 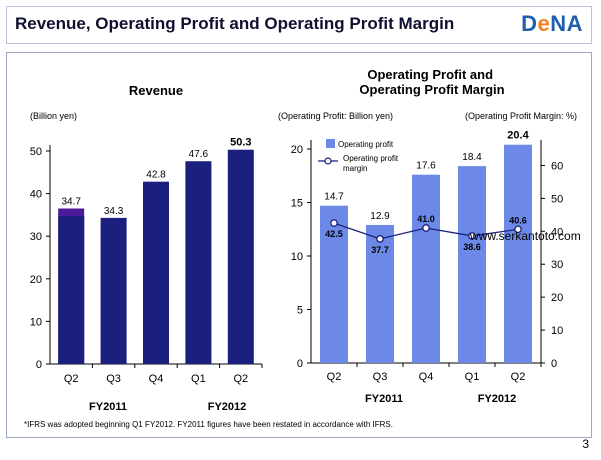 I want to click on op-right-tick-label: 0, so click(x=554, y=364).